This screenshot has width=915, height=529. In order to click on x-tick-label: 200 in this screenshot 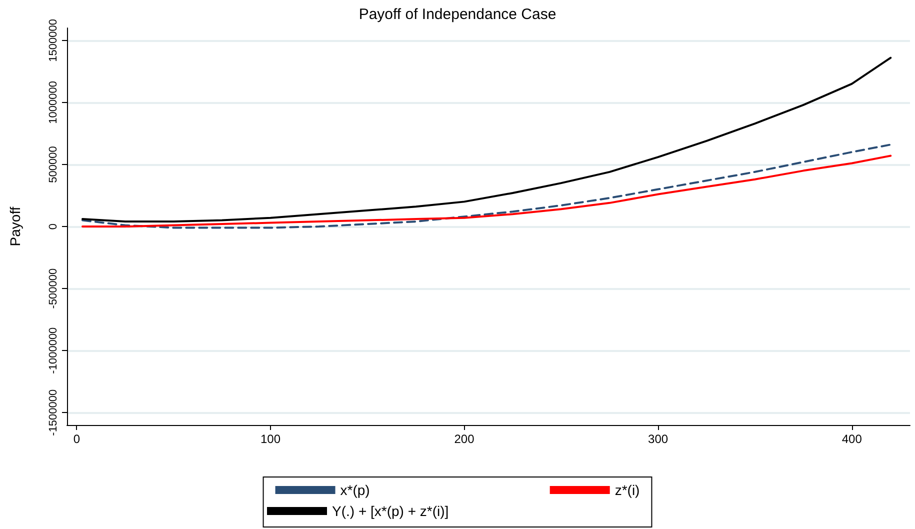, I will do `click(464, 439)`.